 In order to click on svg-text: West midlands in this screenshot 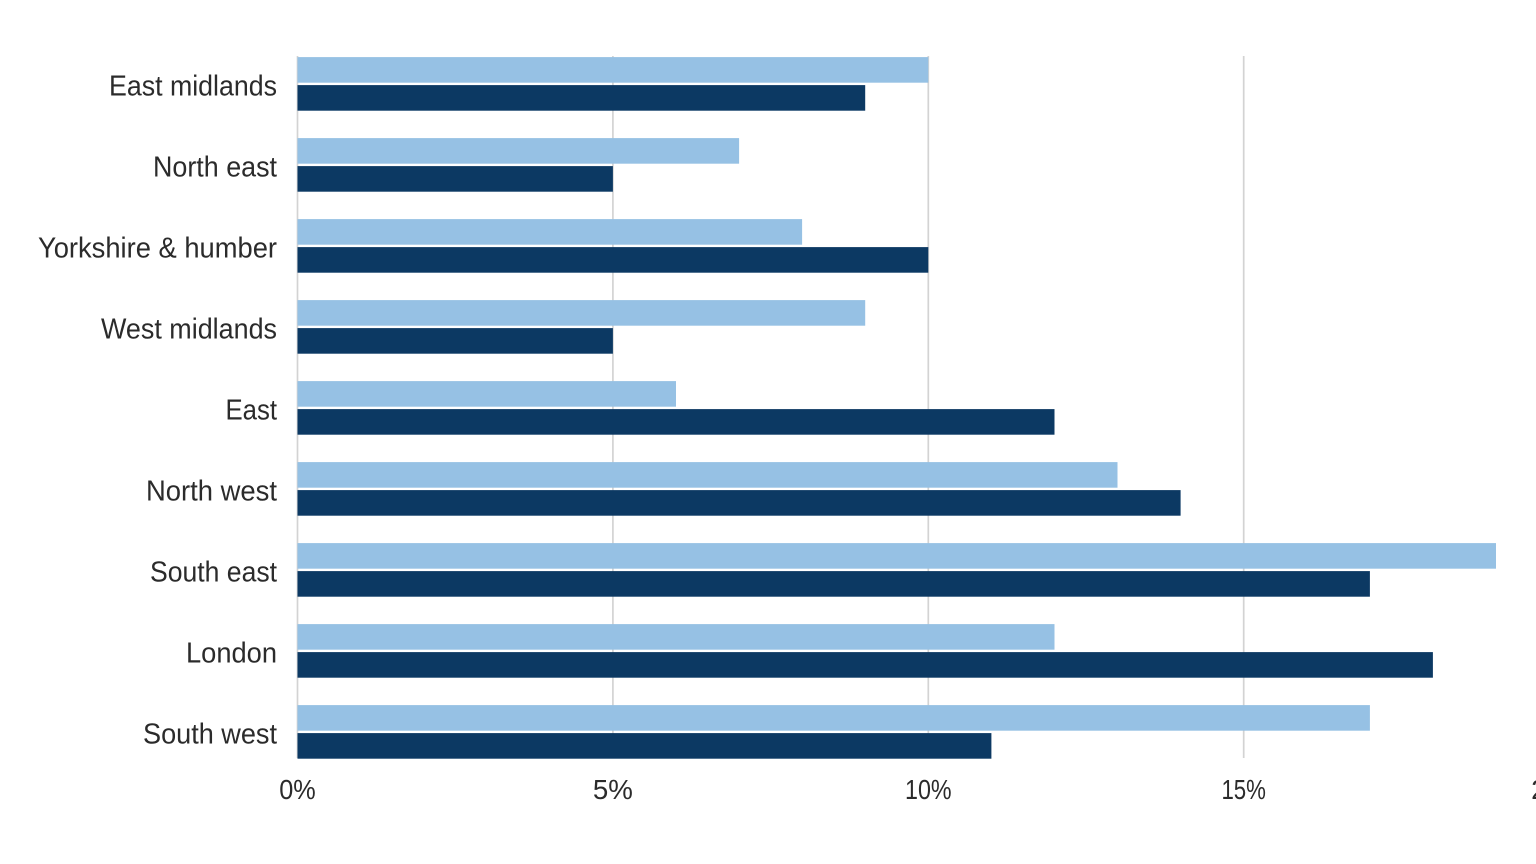, I will do `click(189, 329)`.